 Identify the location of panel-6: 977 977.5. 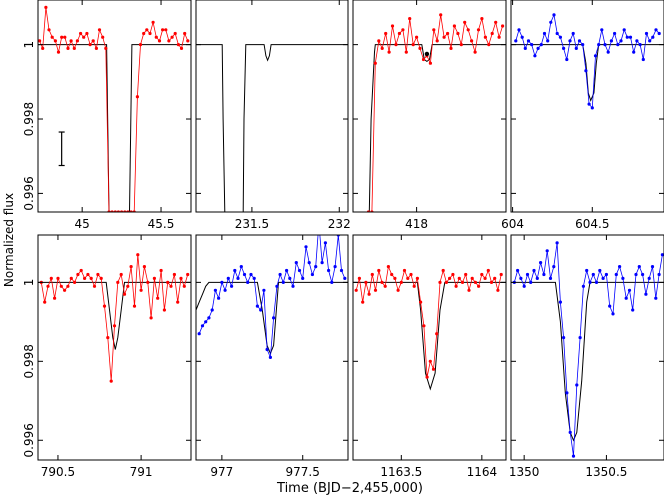
(272, 356).